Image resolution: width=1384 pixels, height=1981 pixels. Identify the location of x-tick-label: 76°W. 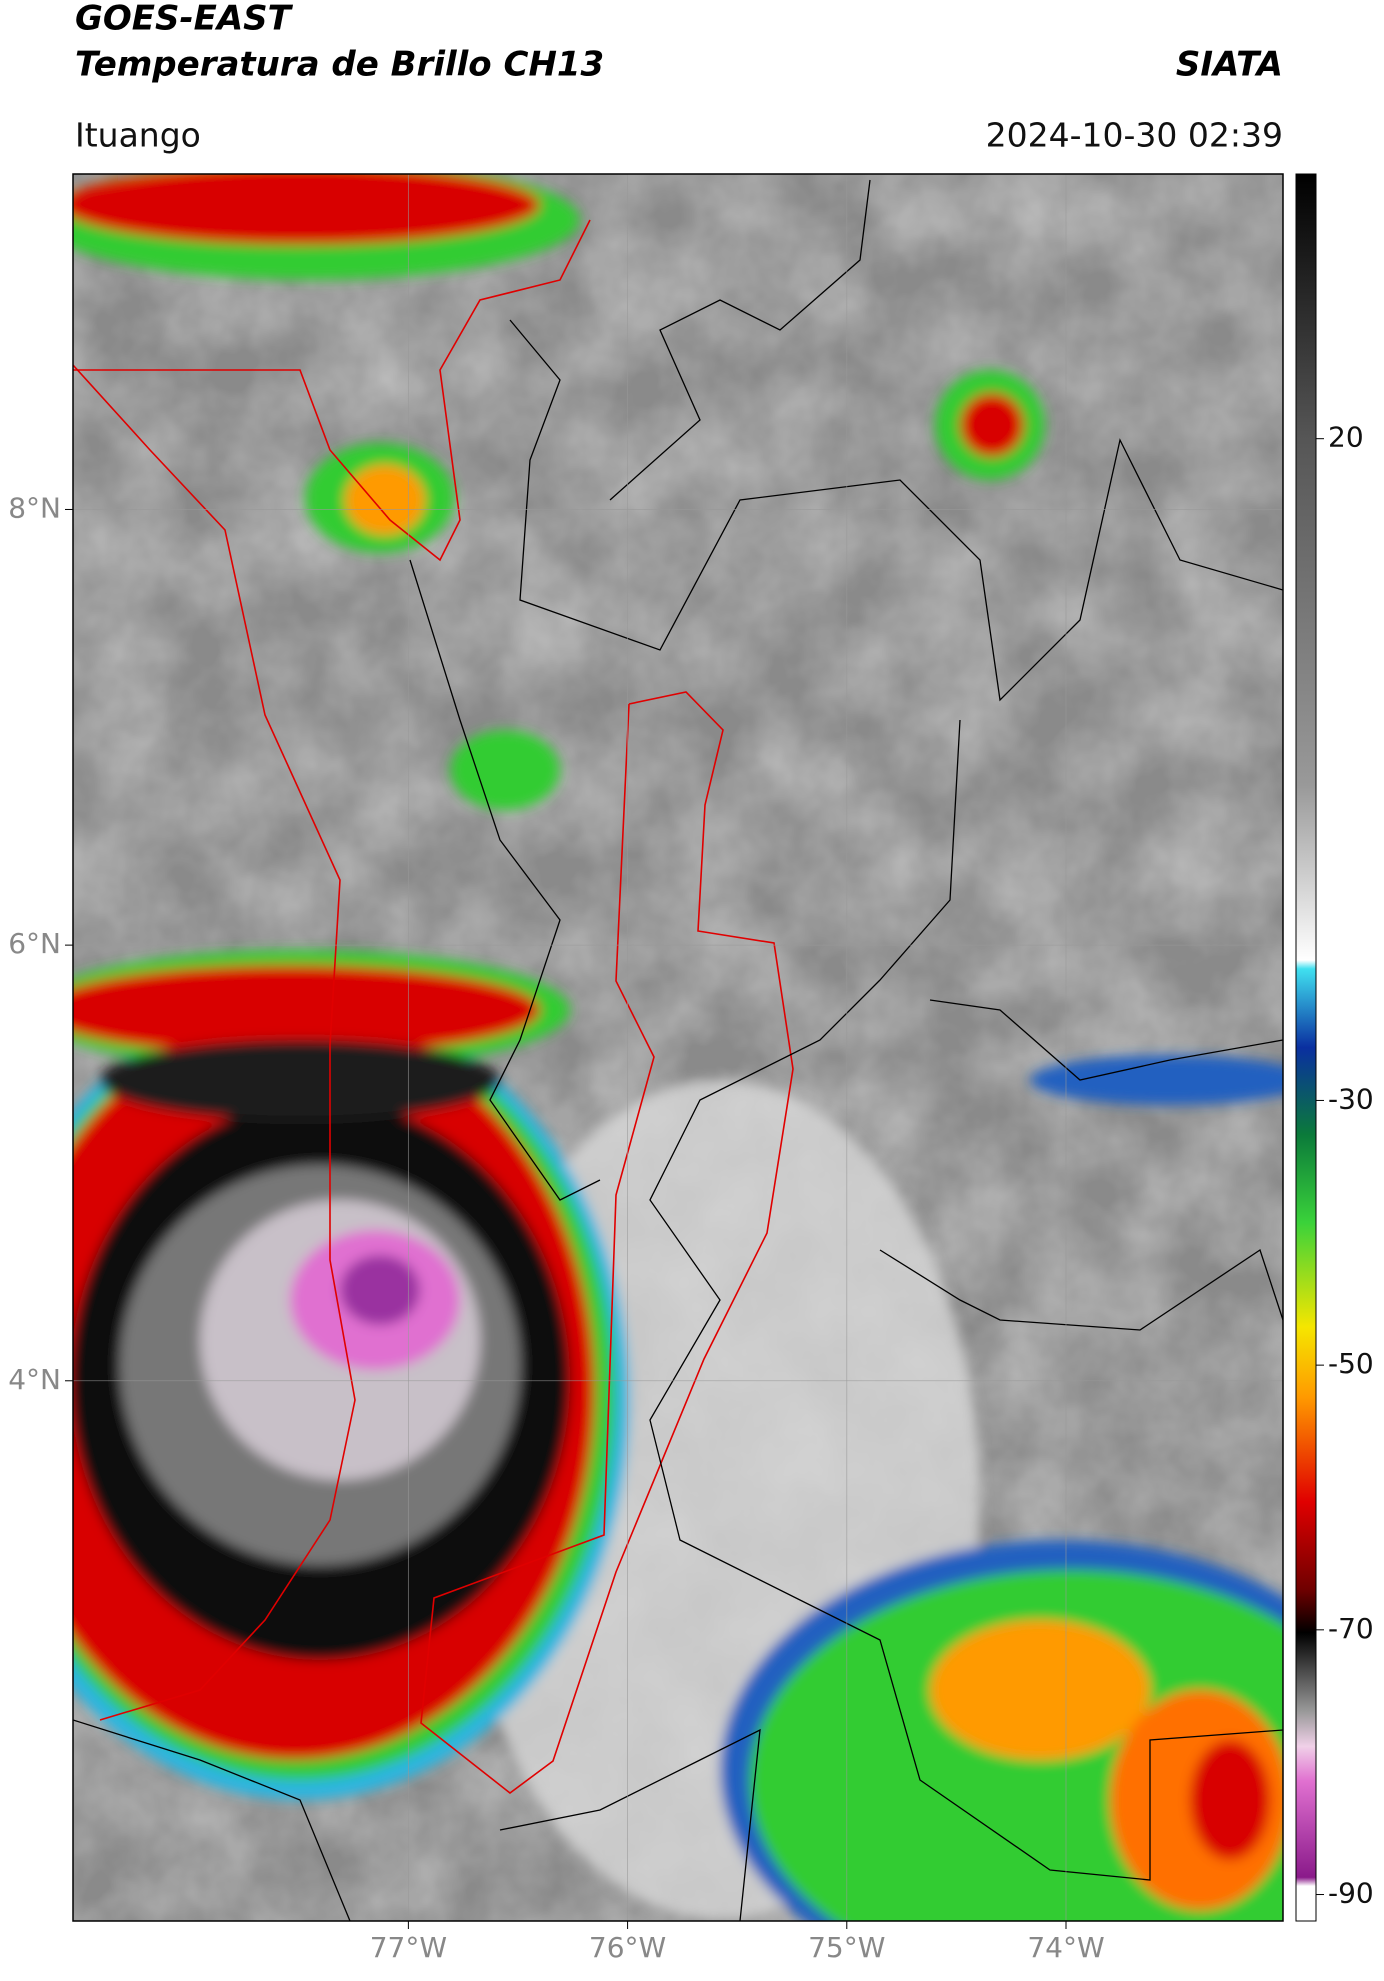
(627, 1947).